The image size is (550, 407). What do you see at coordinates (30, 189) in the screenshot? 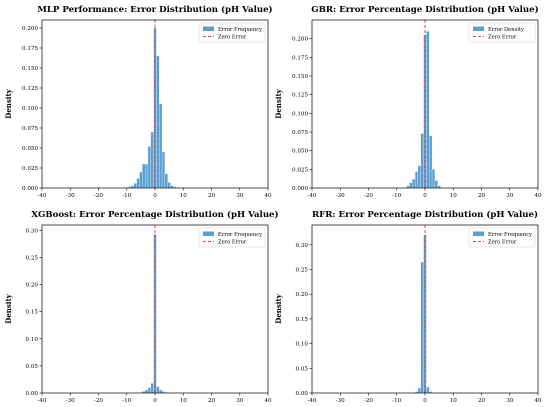
I see `y-tick-label: 0.000` at bounding box center [30, 189].